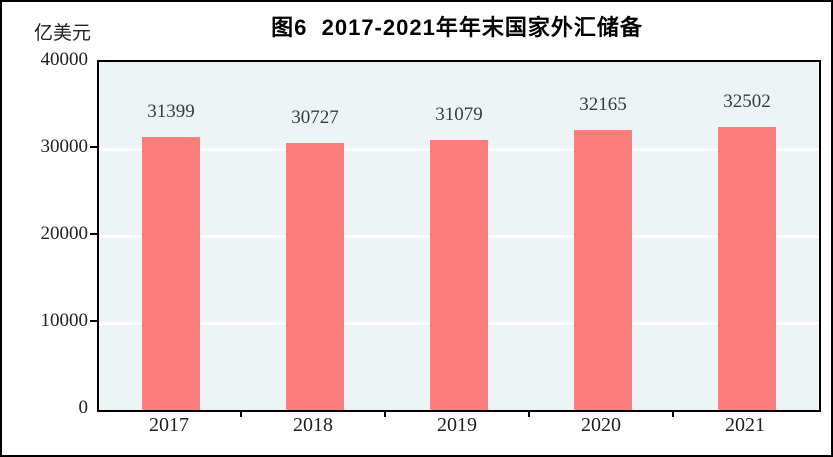 The height and width of the screenshot is (457, 833). I want to click on chart-title: 图6 2017-2021年年末国家外汇储备, so click(457, 27).